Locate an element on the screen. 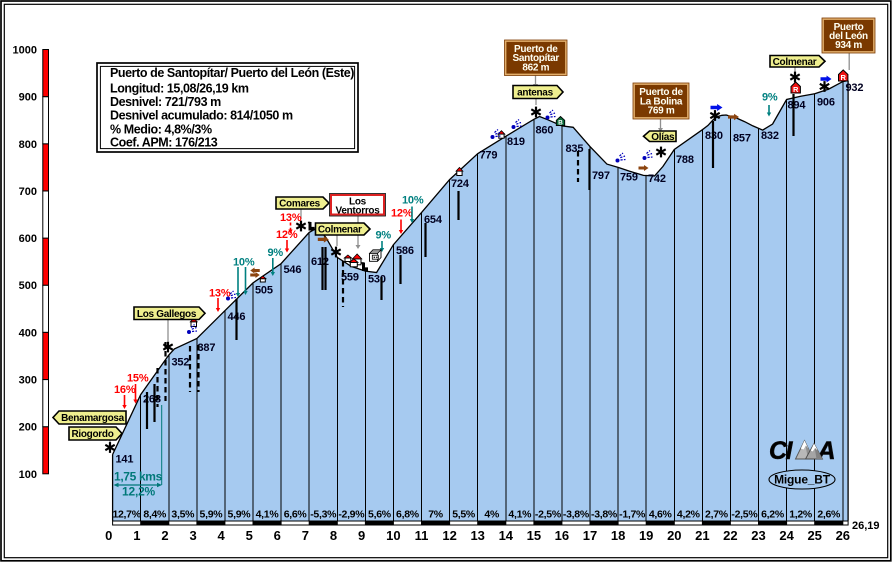  svg-text: 10 is located at coordinates (393, 535).